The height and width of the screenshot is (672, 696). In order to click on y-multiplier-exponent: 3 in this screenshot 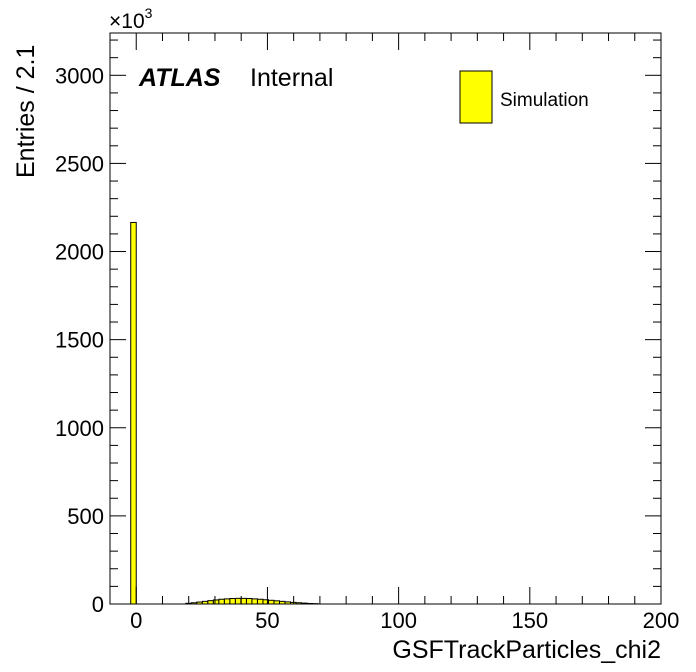, I will do `click(149, 13)`.